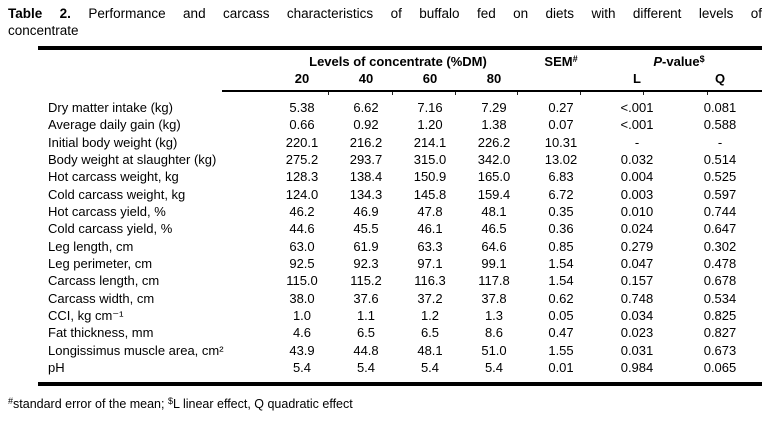  Describe the element at coordinates (637, 107) in the screenshot. I see `cell-value: <.001` at that location.